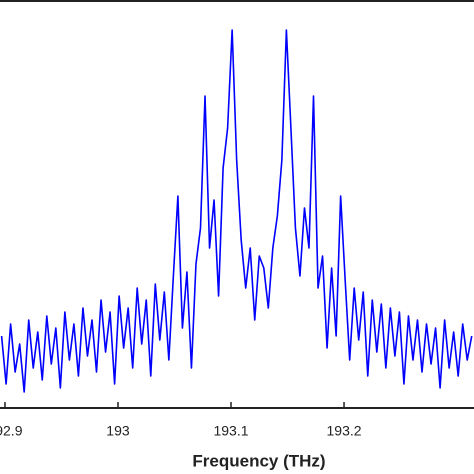 Image resolution: width=474 pixels, height=474 pixels. Describe the element at coordinates (258, 460) in the screenshot. I see `x-axis-title: Frequency (THz)` at that location.